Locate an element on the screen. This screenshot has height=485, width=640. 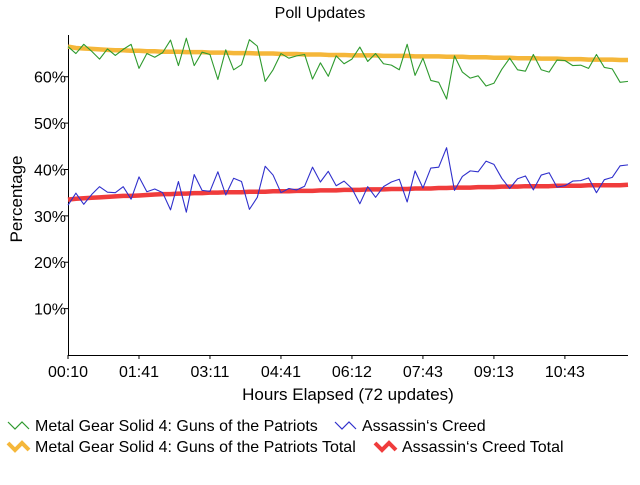
y-tick-label: 20% is located at coordinates (50, 263).